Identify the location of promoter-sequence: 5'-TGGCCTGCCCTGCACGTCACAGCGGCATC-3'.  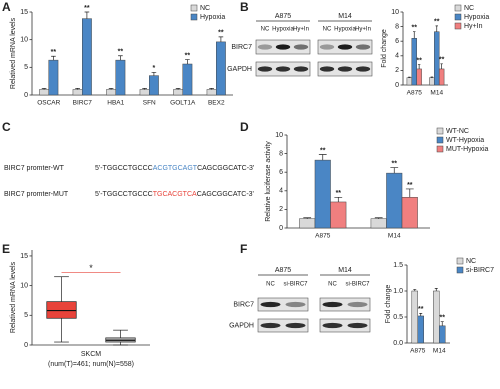
(174, 194).